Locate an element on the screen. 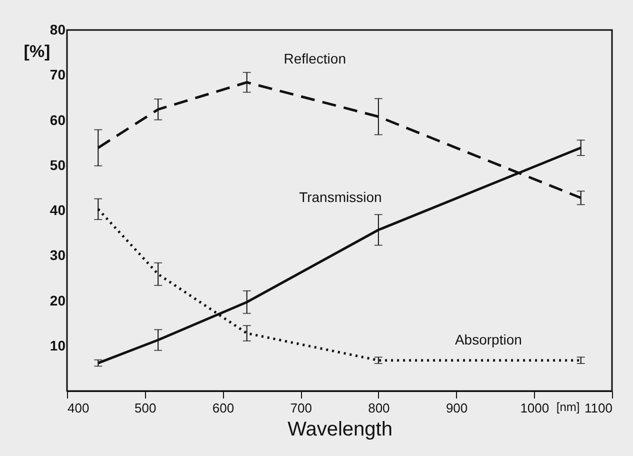  x-tick-label: 400 is located at coordinates (79, 408).